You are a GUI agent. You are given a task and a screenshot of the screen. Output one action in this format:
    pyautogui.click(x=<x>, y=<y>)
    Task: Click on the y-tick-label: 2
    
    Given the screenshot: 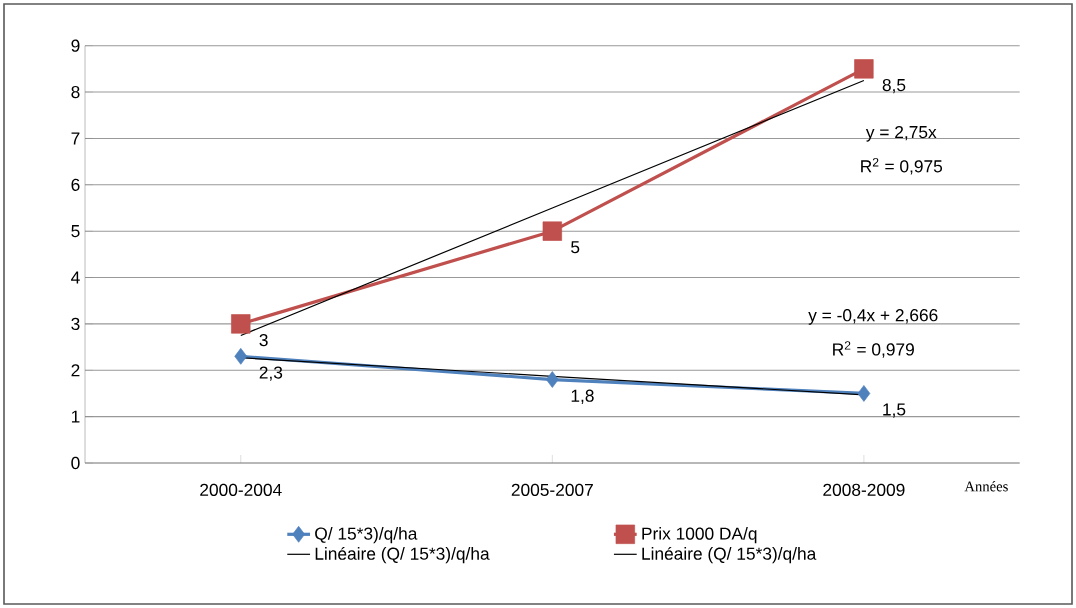 What is the action you would take?
    pyautogui.click(x=75, y=370)
    